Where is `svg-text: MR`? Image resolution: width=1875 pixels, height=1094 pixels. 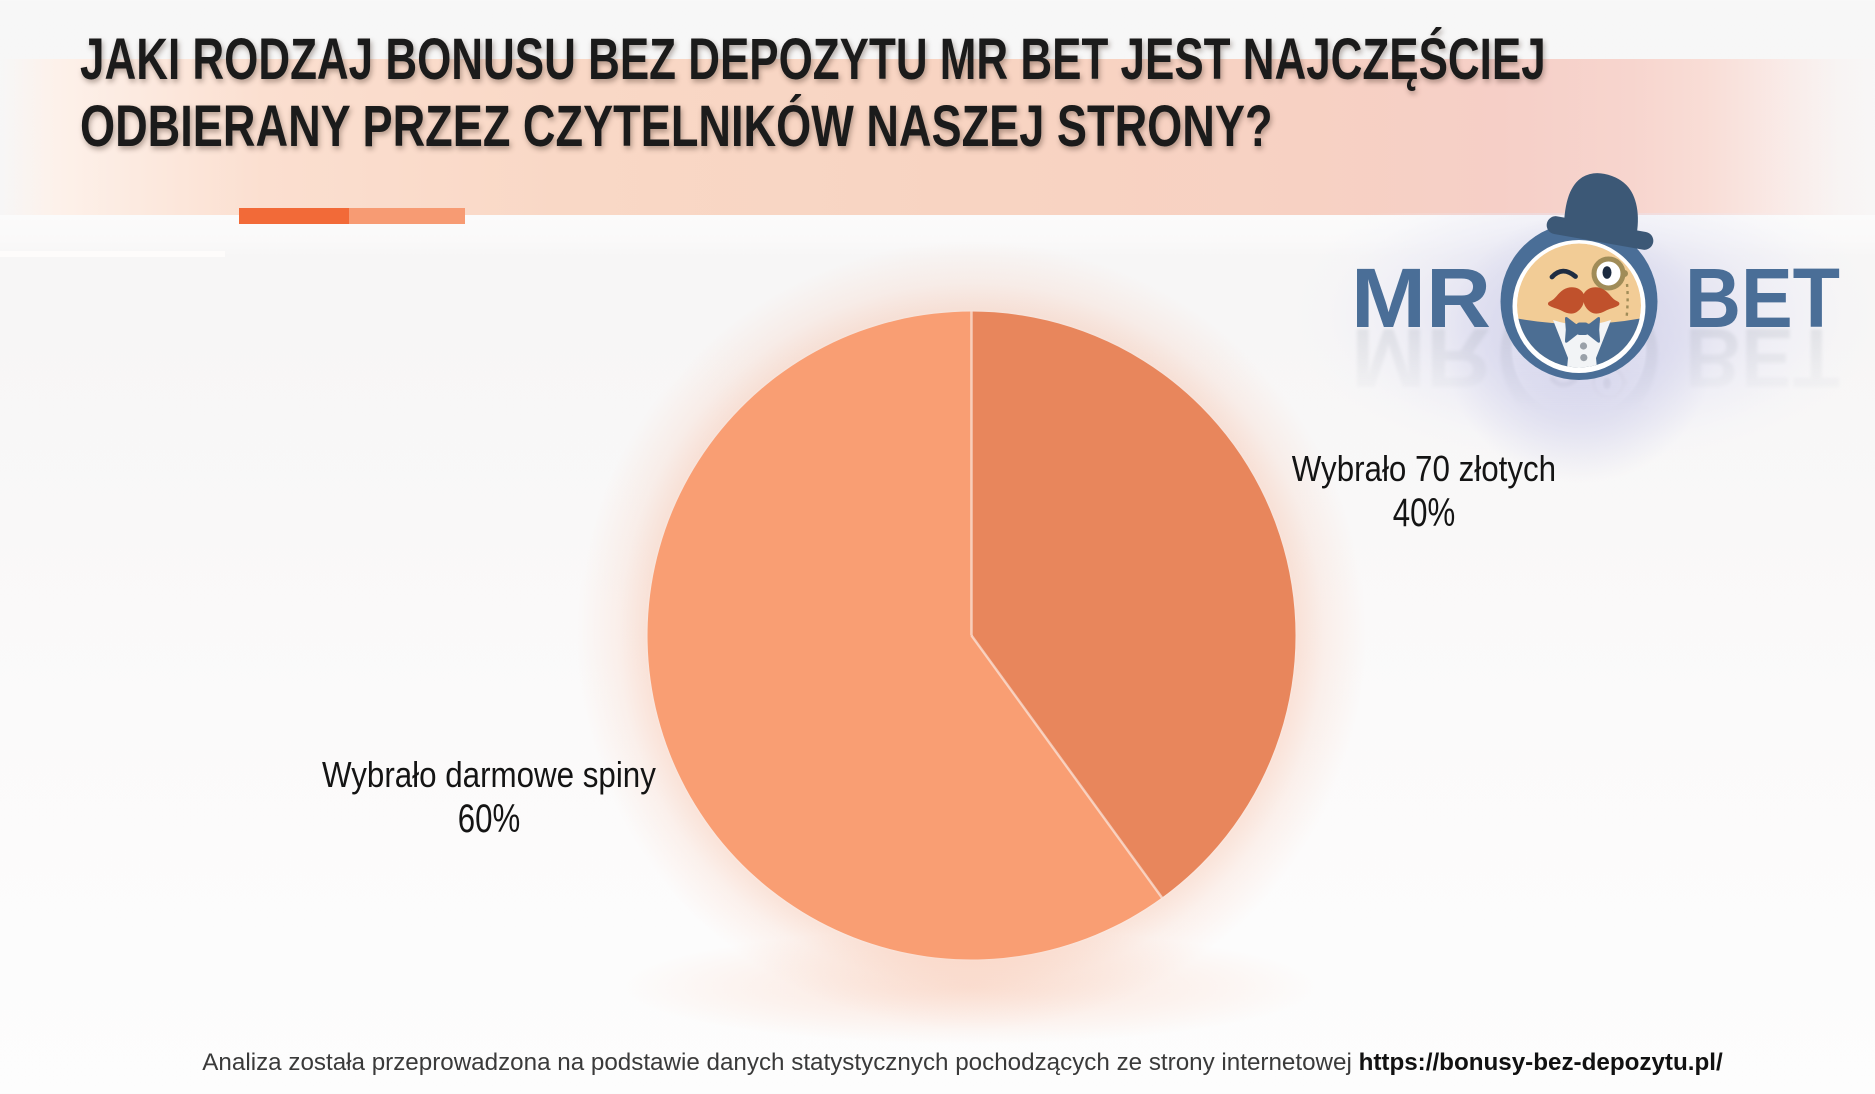
svg-text: MR is located at coordinates (1421, 298).